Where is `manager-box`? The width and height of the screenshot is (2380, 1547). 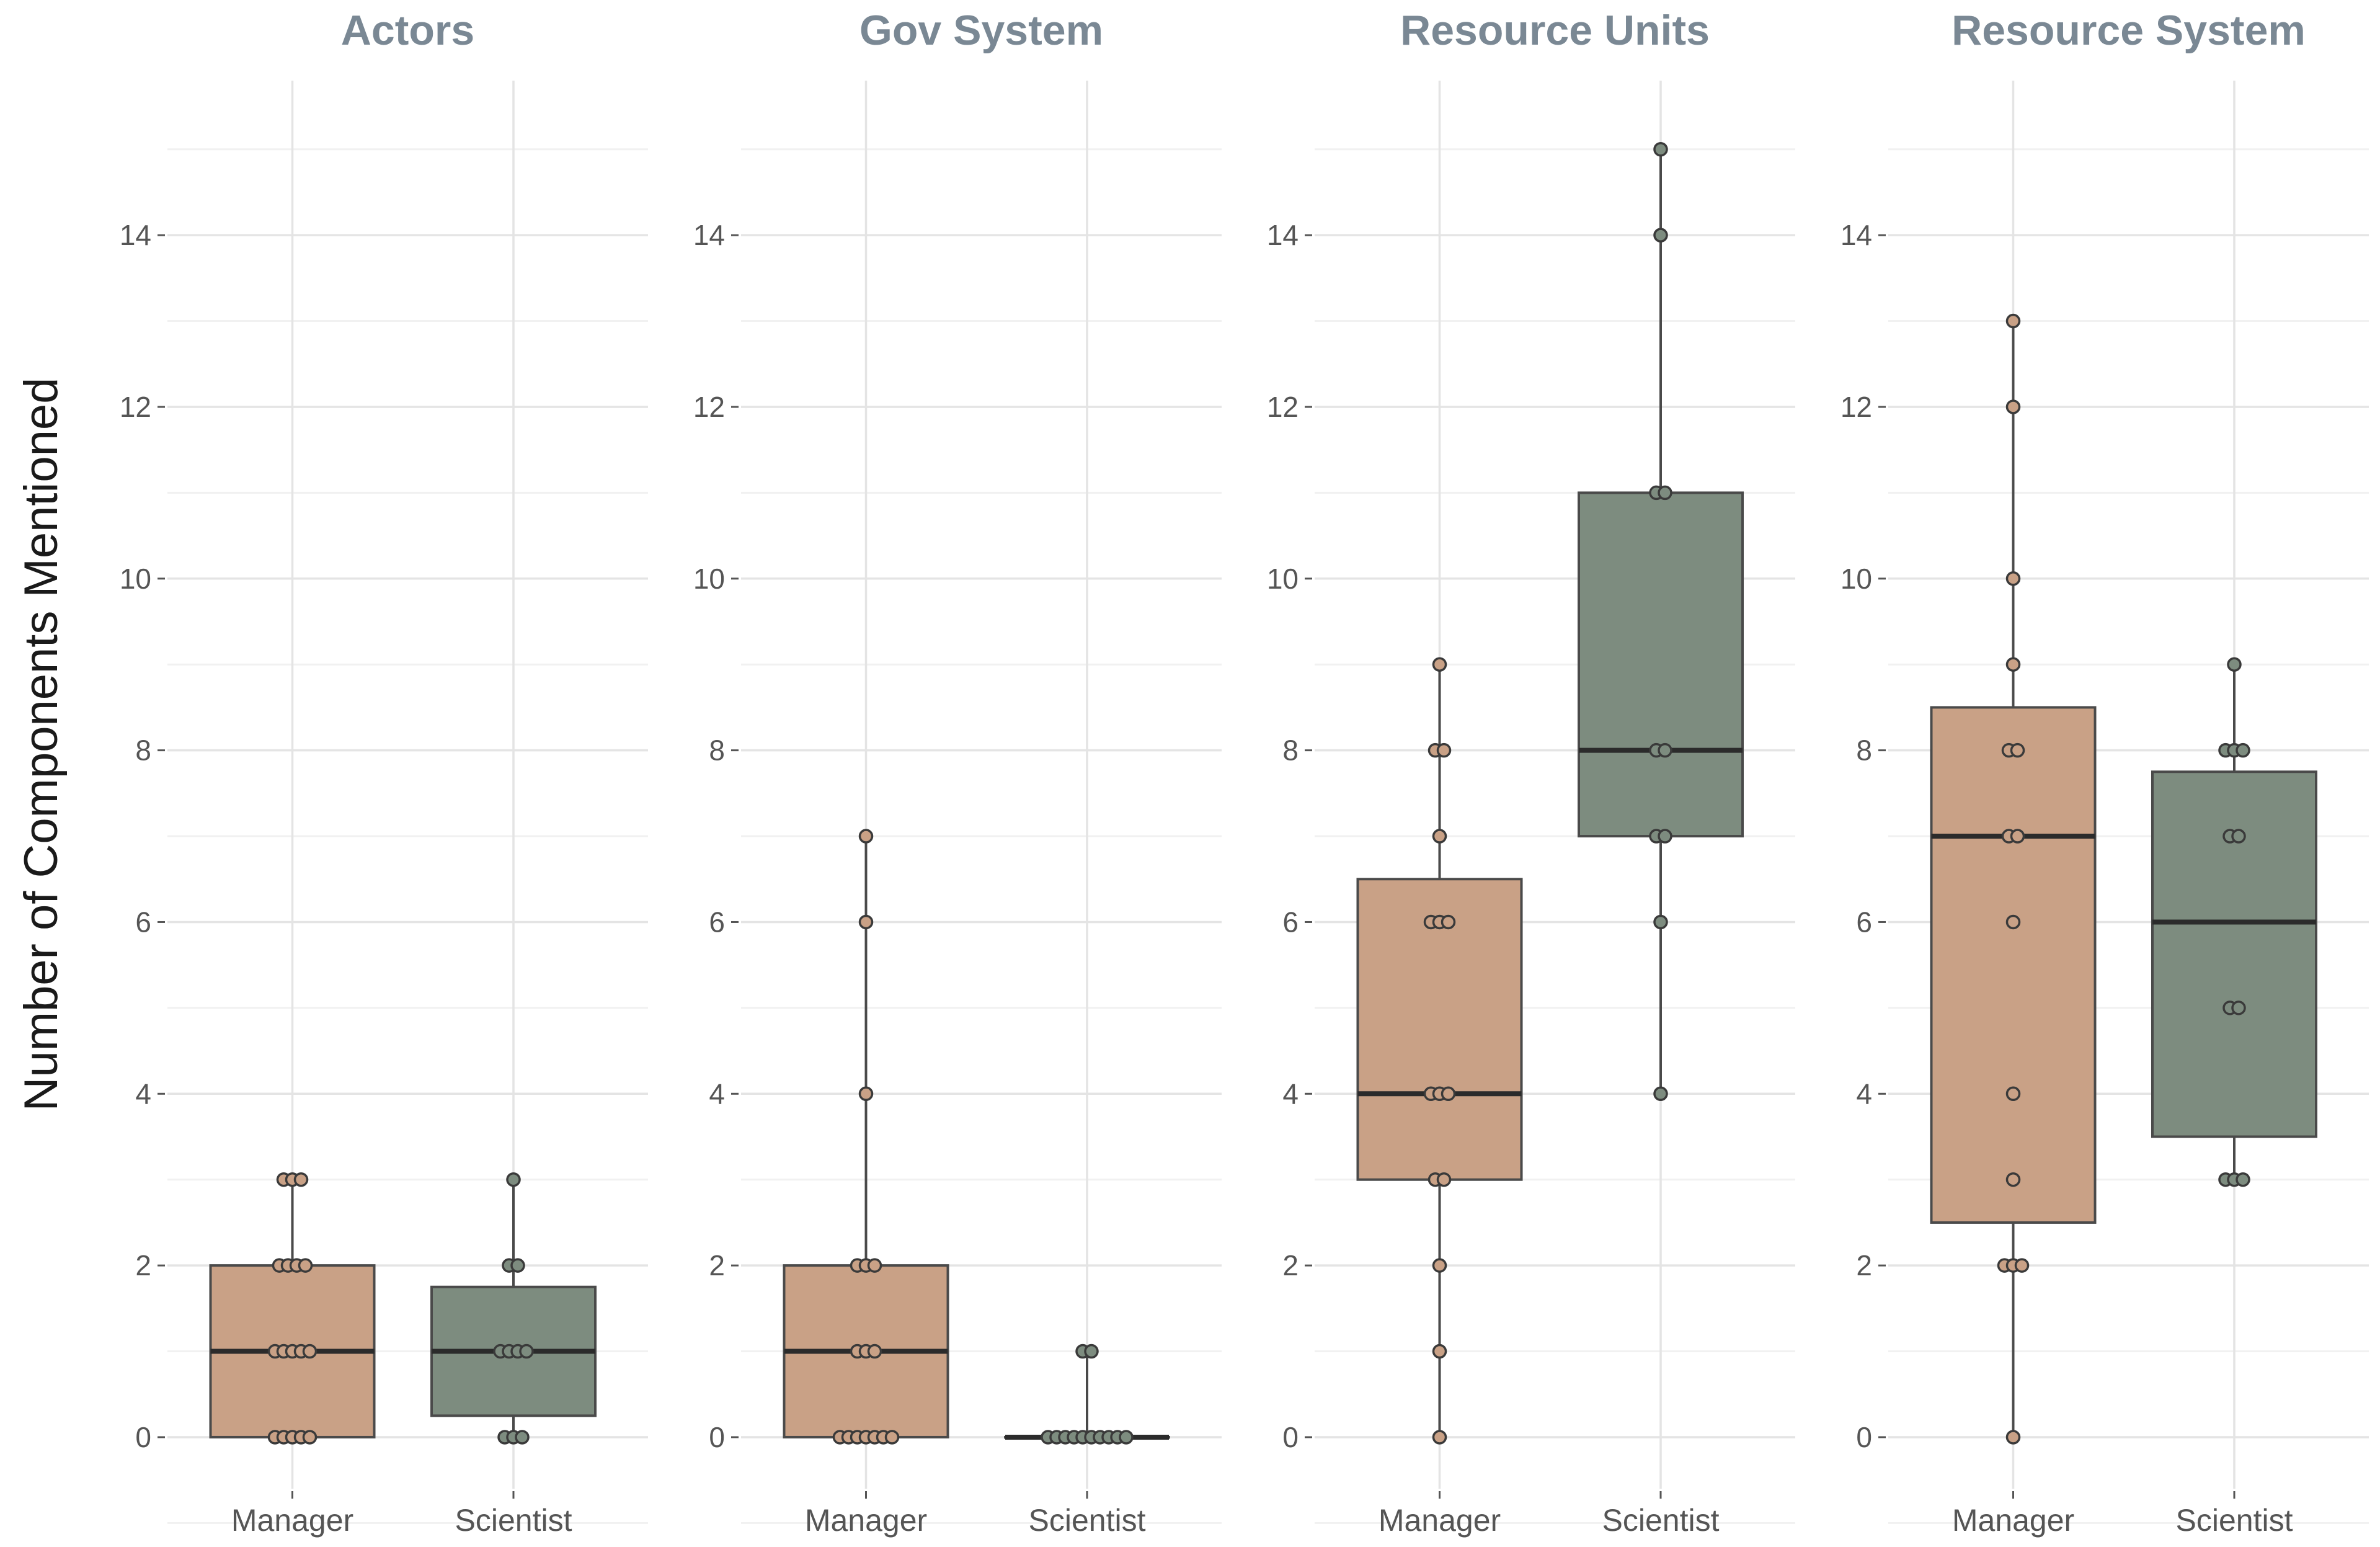 manager-box is located at coordinates (2014, 965).